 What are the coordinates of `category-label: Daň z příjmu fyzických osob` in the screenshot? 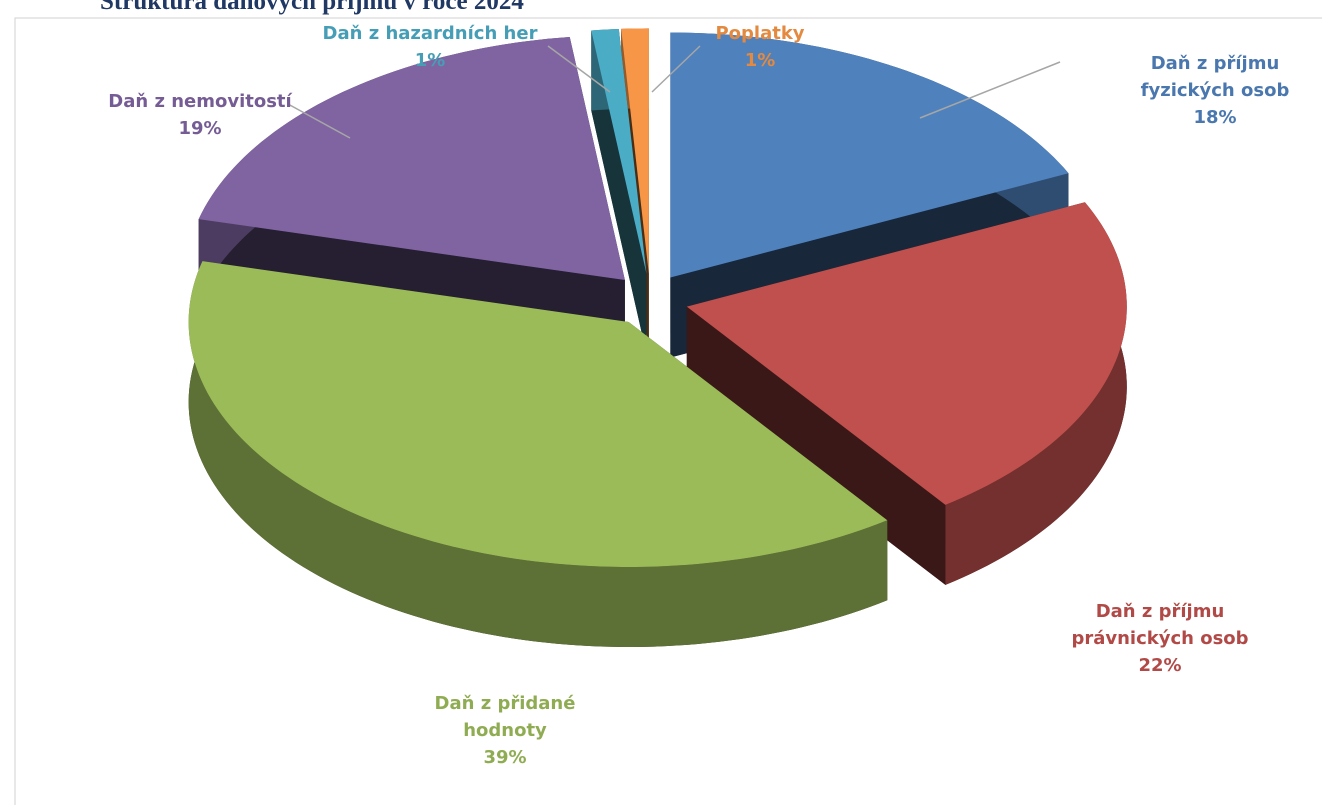 It's located at (1215, 77).